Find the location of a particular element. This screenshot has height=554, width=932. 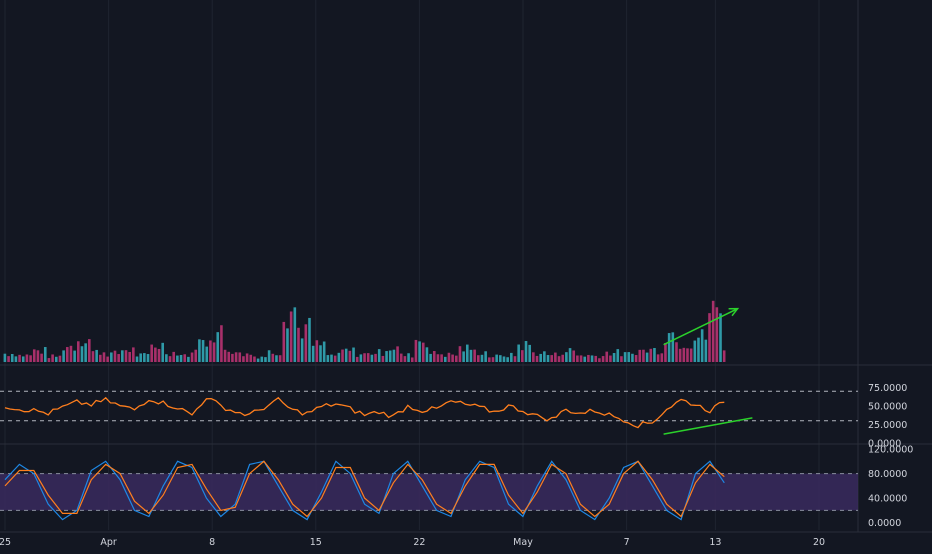

x-tick-label: 15 is located at coordinates (316, 542).